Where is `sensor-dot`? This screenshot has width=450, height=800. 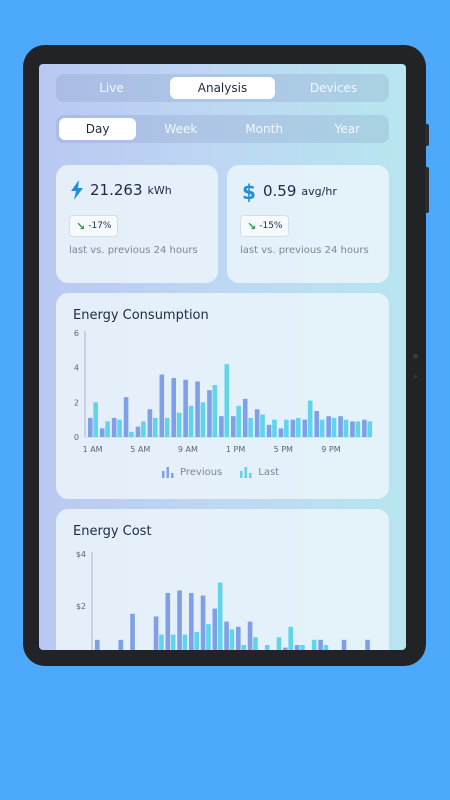 sensor-dot is located at coordinates (415, 376).